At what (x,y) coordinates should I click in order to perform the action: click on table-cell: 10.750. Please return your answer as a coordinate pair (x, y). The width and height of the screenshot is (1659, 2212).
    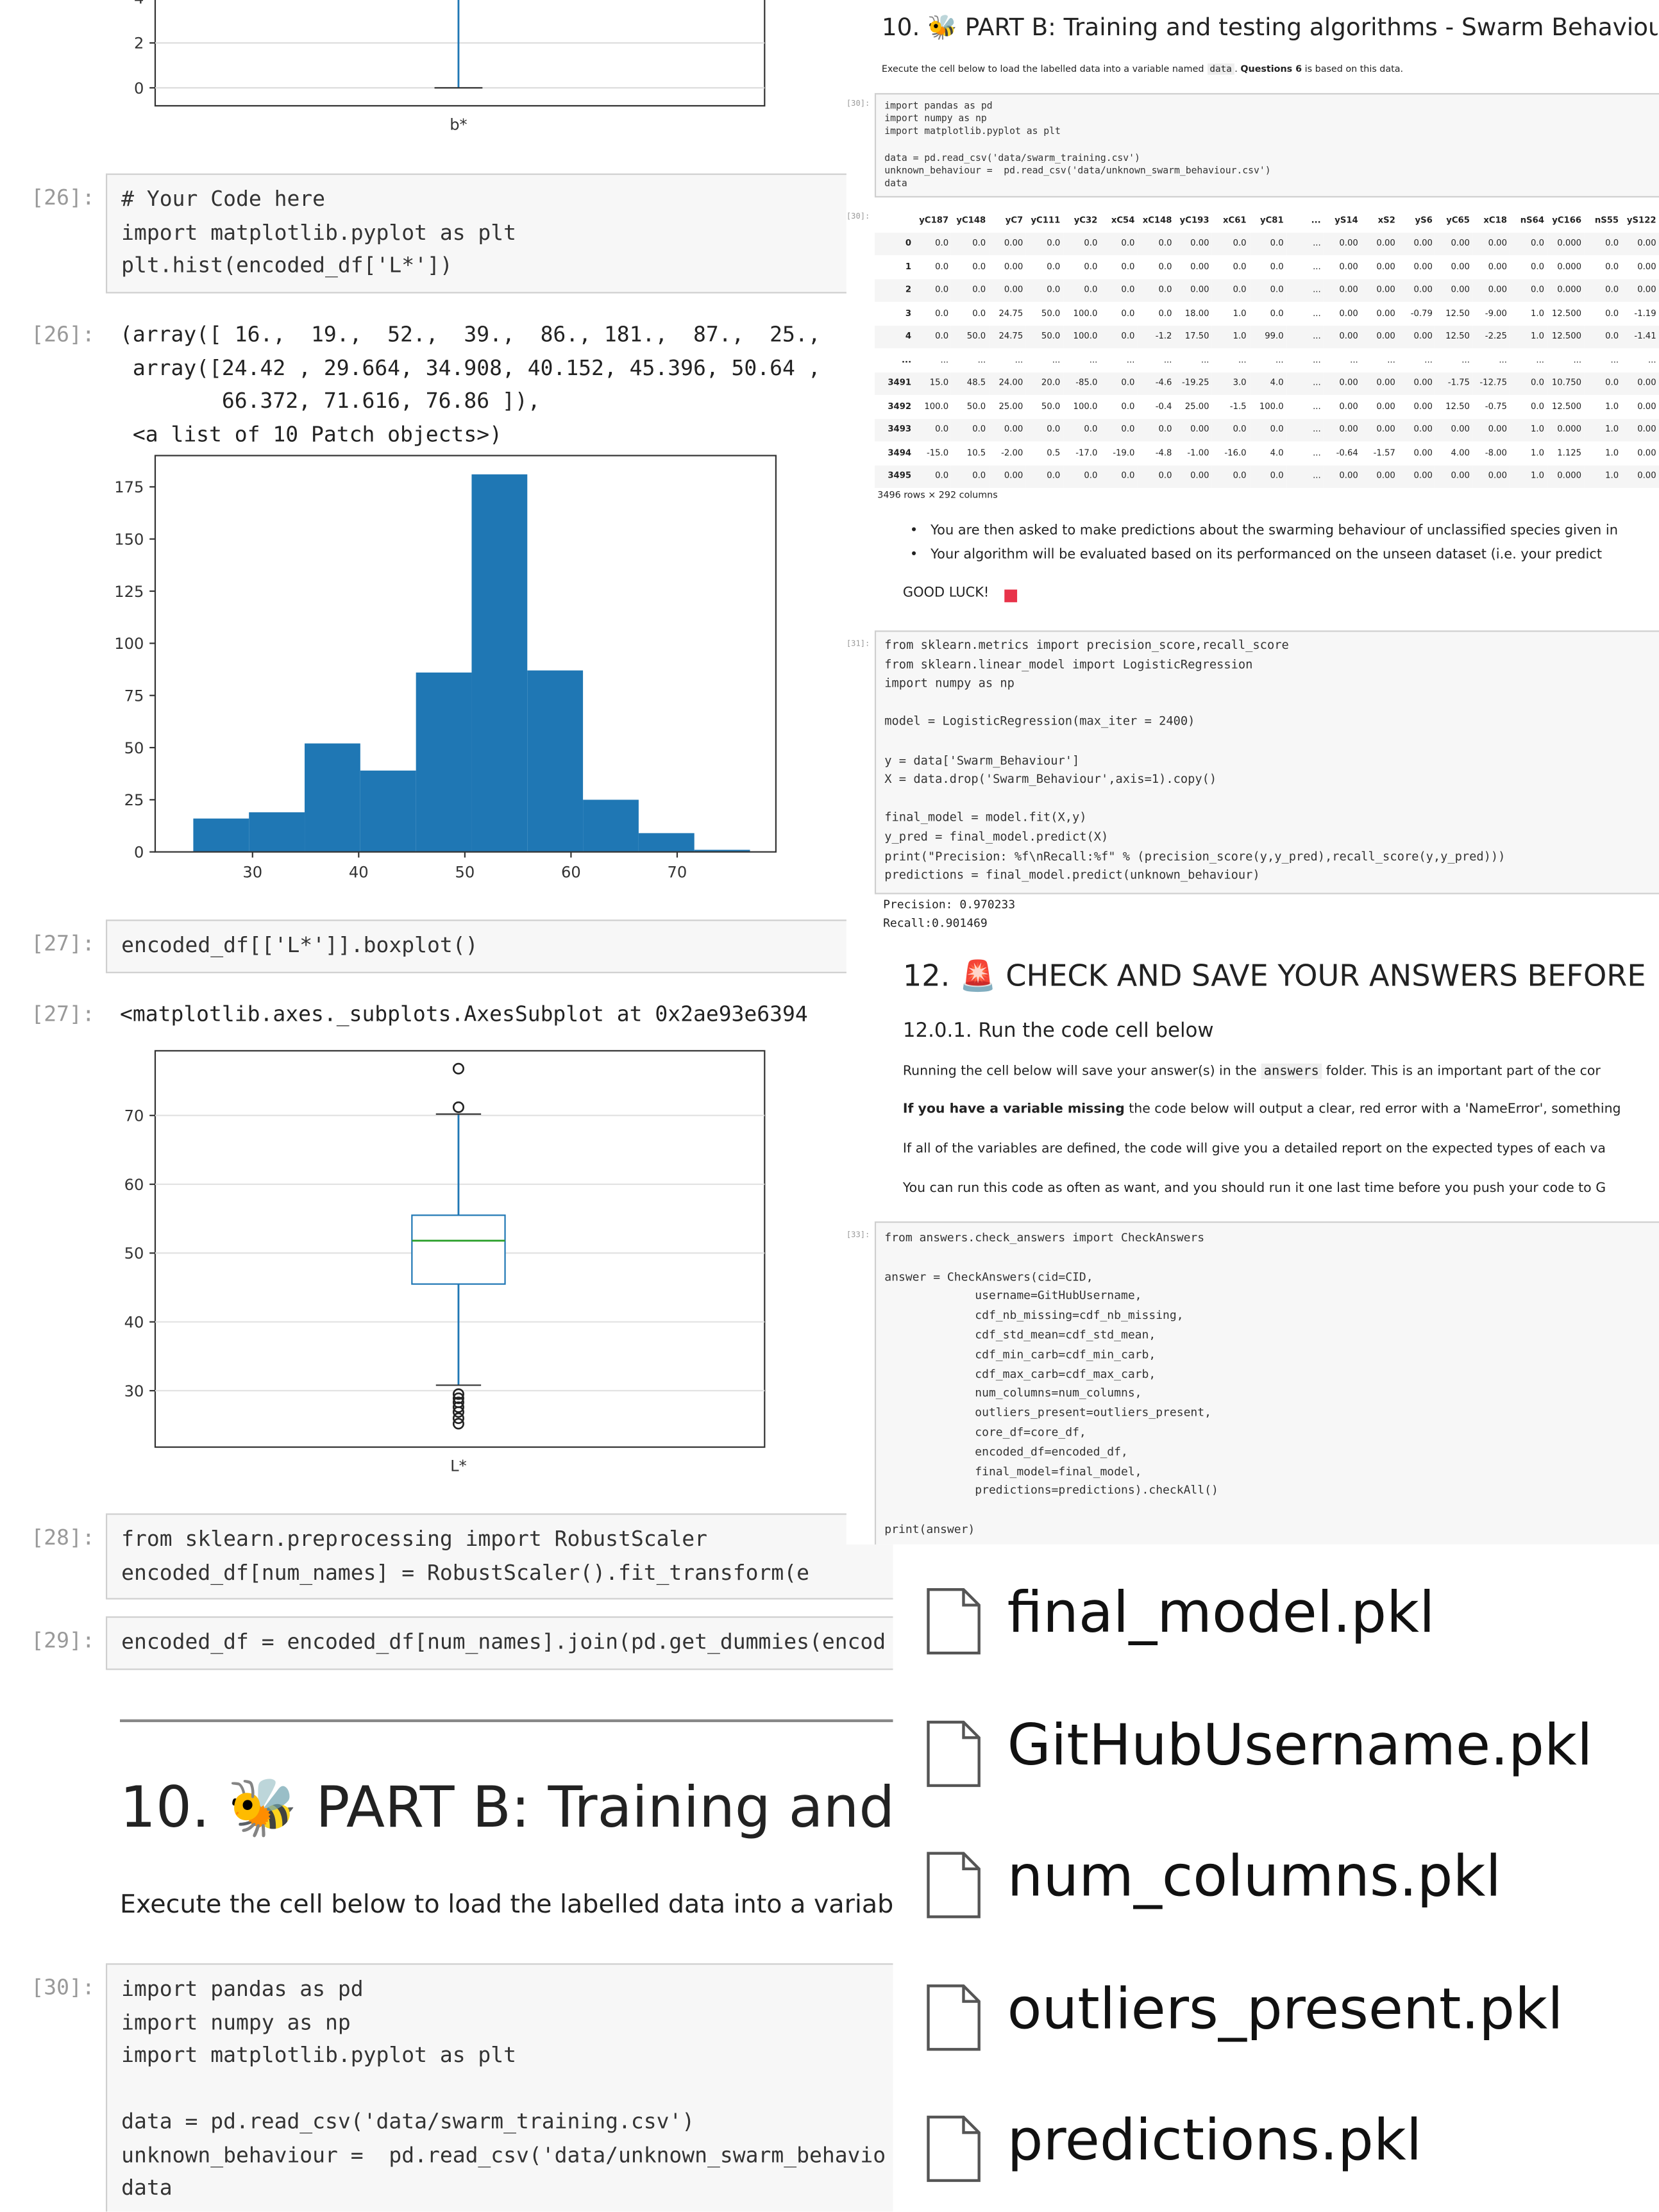
    Looking at the image, I should click on (1566, 383).